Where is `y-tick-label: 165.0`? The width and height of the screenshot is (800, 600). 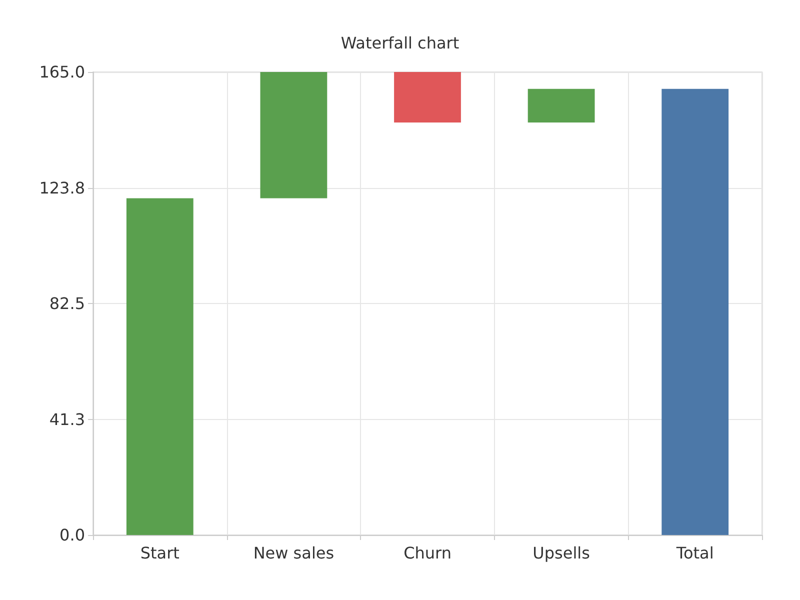
y-tick-label: 165.0 is located at coordinates (62, 72).